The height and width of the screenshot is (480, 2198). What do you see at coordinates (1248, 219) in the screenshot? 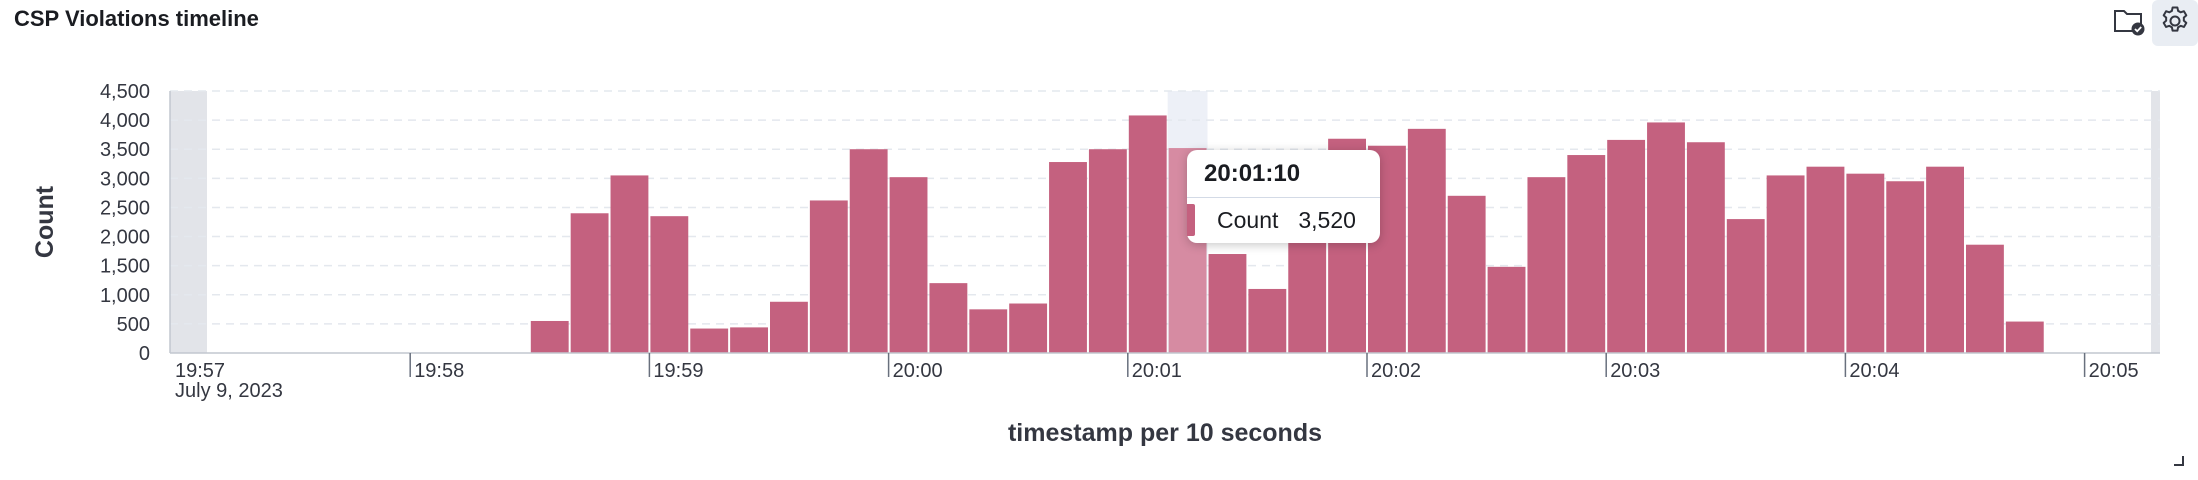
I see `tooltip-label: Count` at bounding box center [1248, 219].